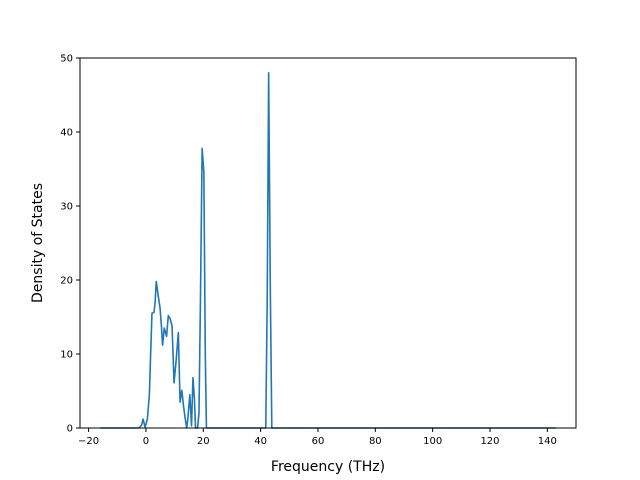 The width and height of the screenshot is (640, 480). I want to click on x-tick-label: −20, so click(88, 441).